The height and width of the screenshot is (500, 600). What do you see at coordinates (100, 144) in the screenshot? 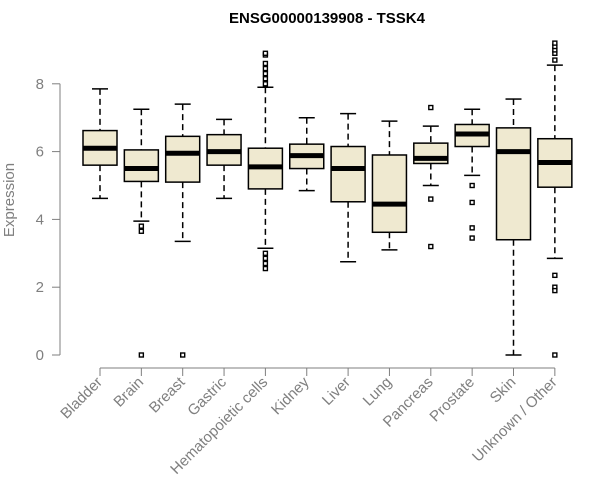
I see `box-bladder` at bounding box center [100, 144].